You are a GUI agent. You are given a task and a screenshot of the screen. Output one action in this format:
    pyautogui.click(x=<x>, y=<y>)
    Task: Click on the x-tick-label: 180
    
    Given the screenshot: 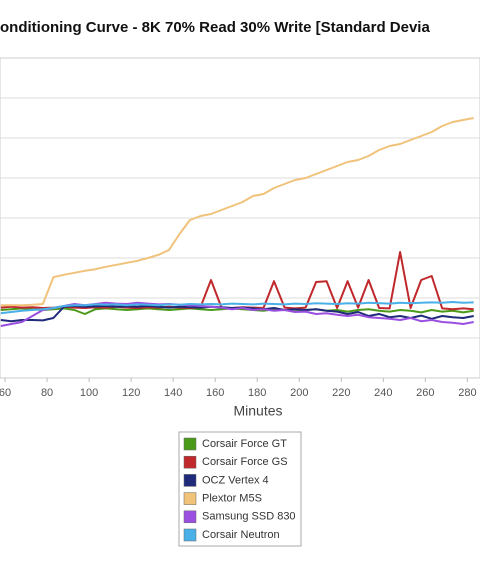 What is the action you would take?
    pyautogui.click(x=257, y=393)
    